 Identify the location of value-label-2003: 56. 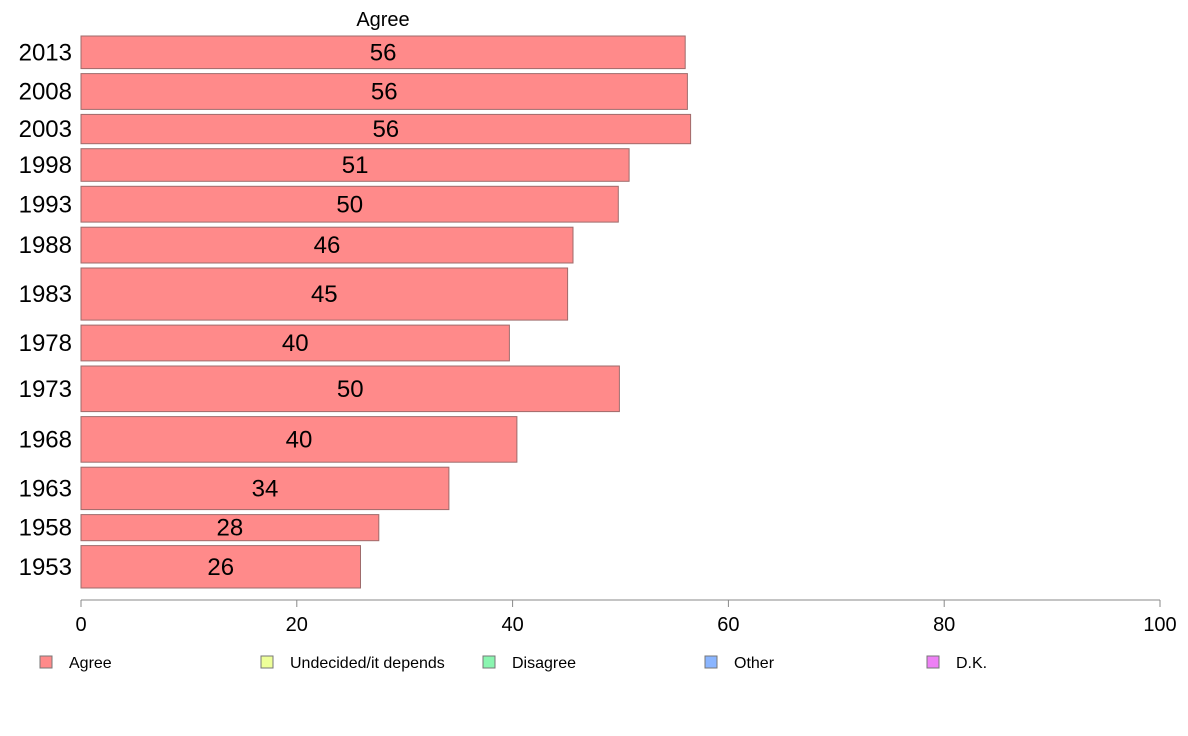
(385, 129).